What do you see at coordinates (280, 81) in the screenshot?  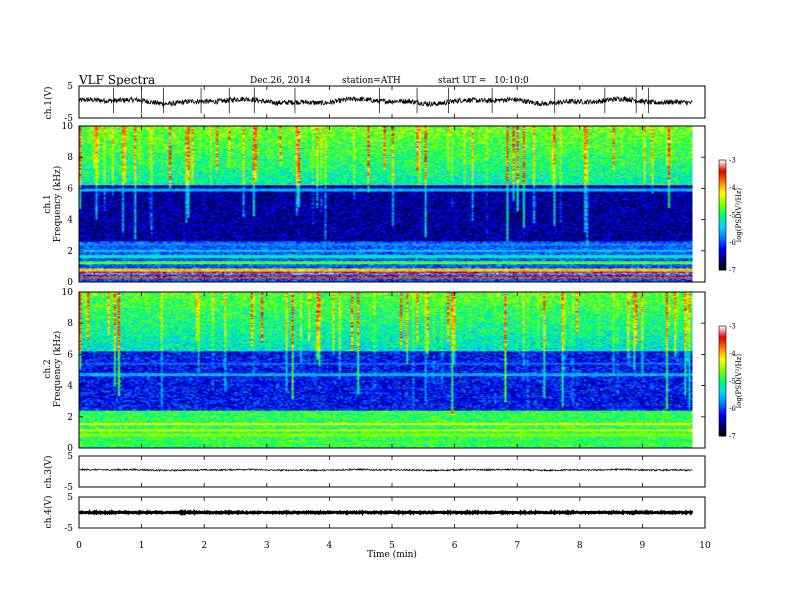 I see `date-label: Dec.26, 2014` at bounding box center [280, 81].